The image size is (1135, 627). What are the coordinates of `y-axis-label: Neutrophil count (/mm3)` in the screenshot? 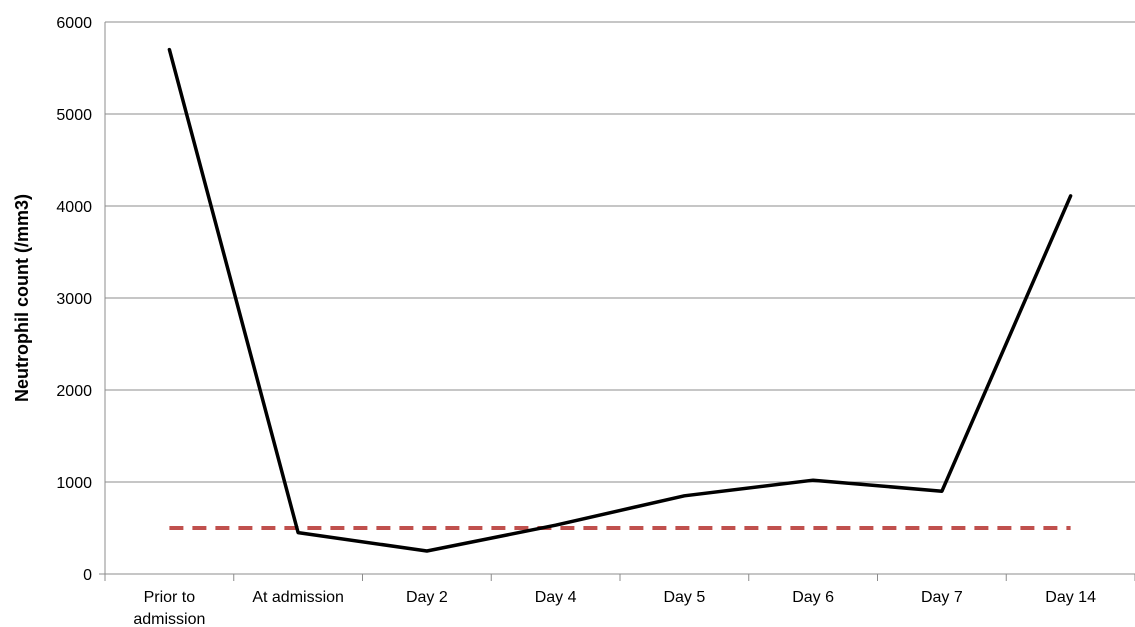 It's located at (22, 298).